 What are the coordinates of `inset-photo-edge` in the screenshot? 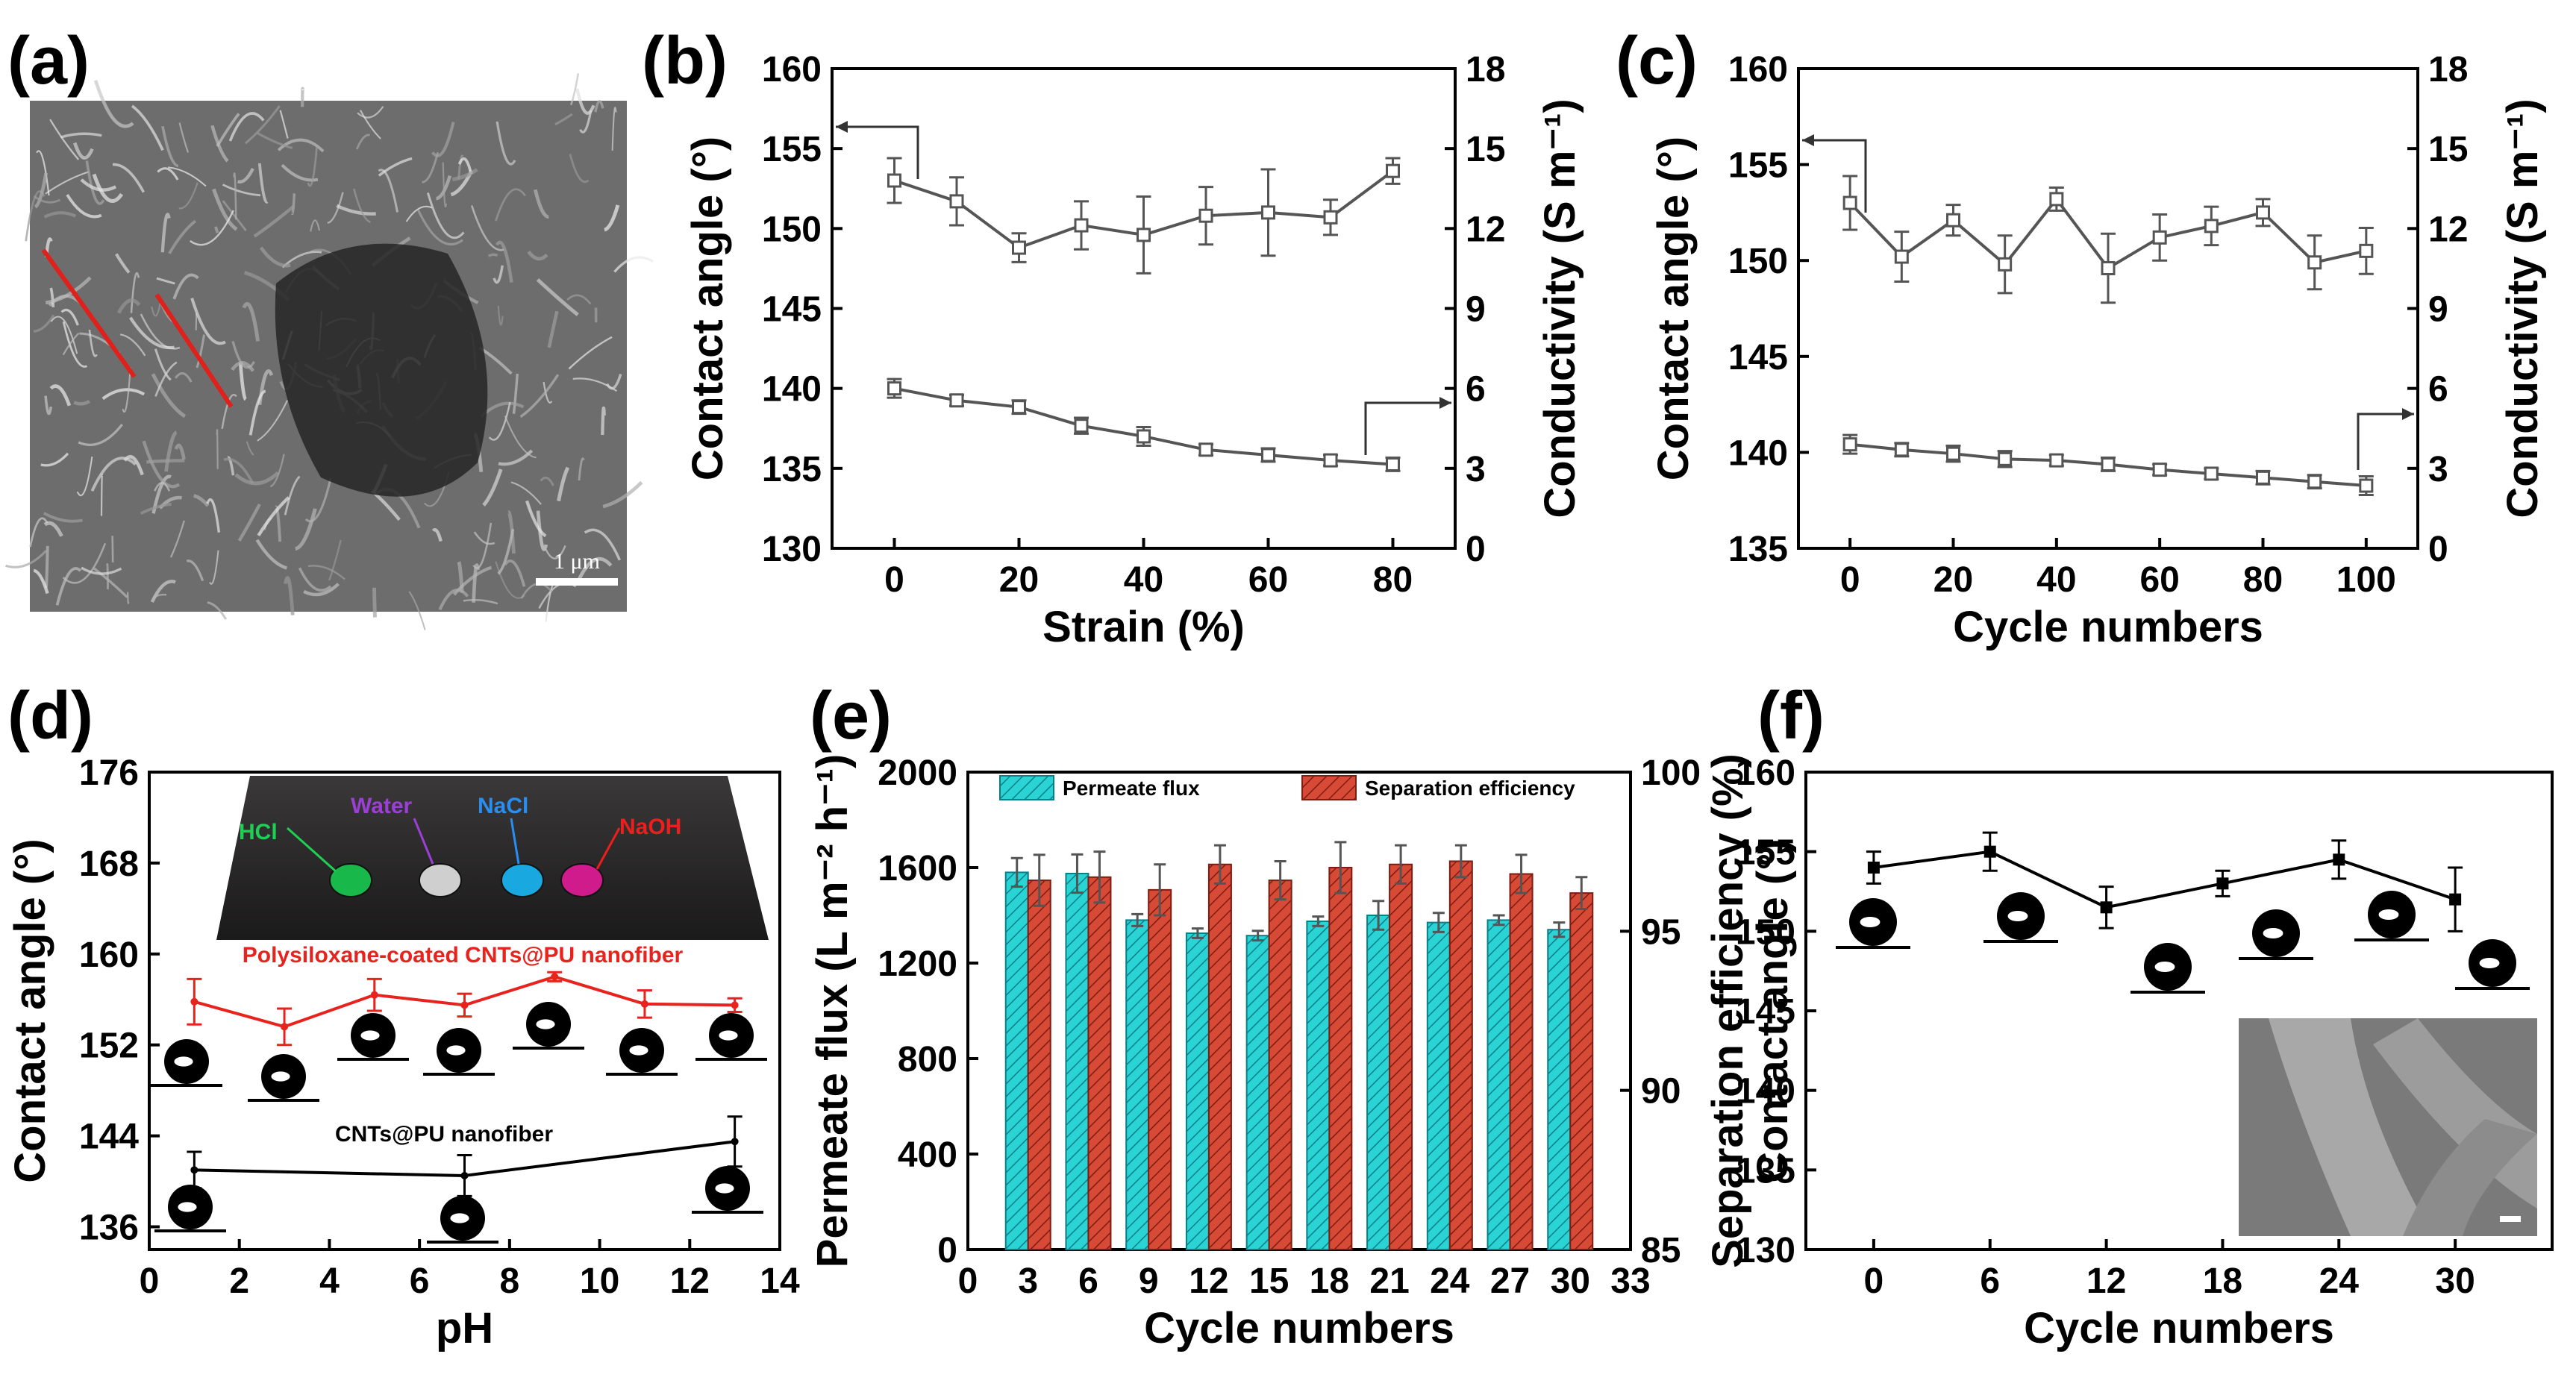 It's located at (233, 858).